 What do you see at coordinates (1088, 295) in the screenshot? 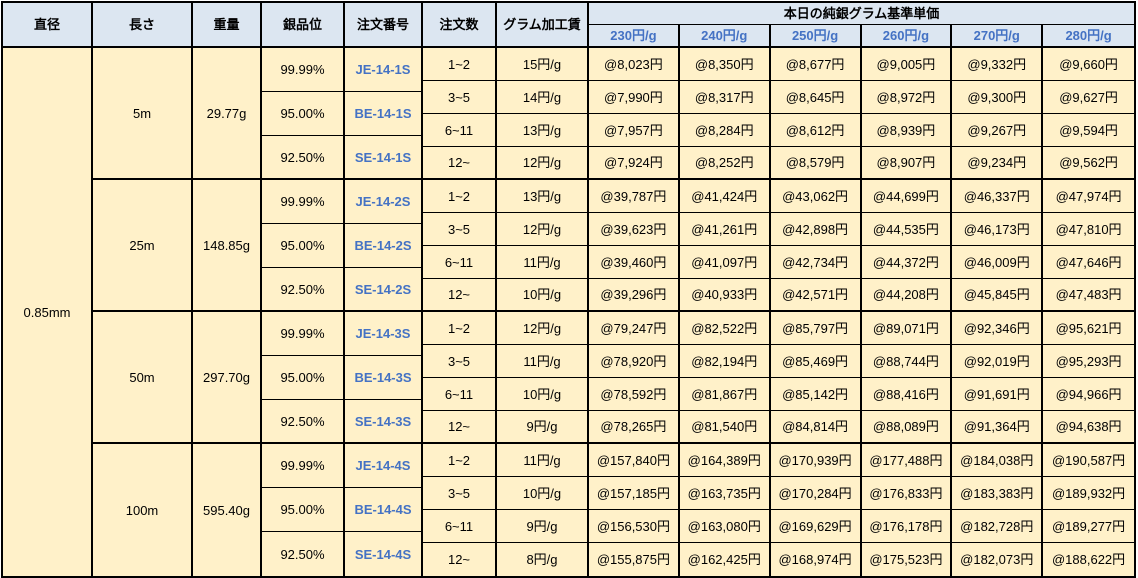
I see `price-cell: @47,483円` at bounding box center [1088, 295].